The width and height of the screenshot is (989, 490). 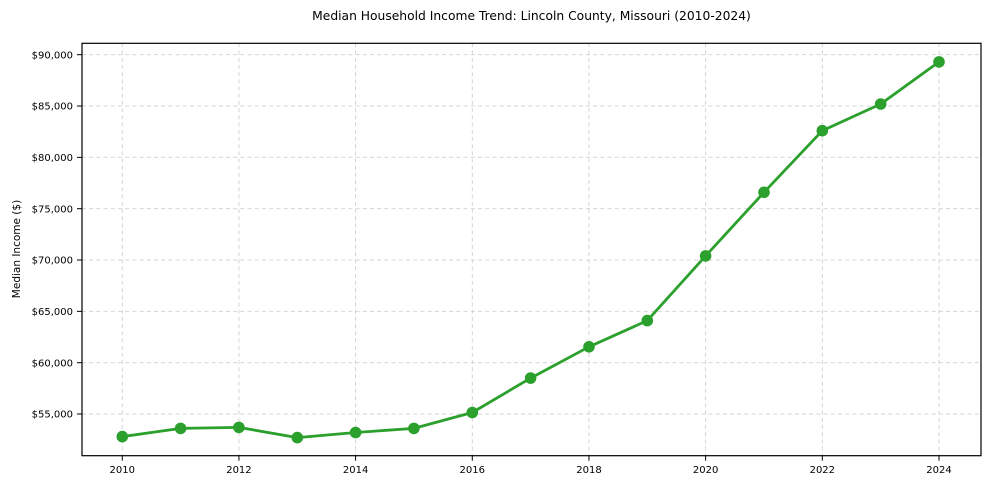 I want to click on y-tick-label: $90,000, so click(x=52, y=55).